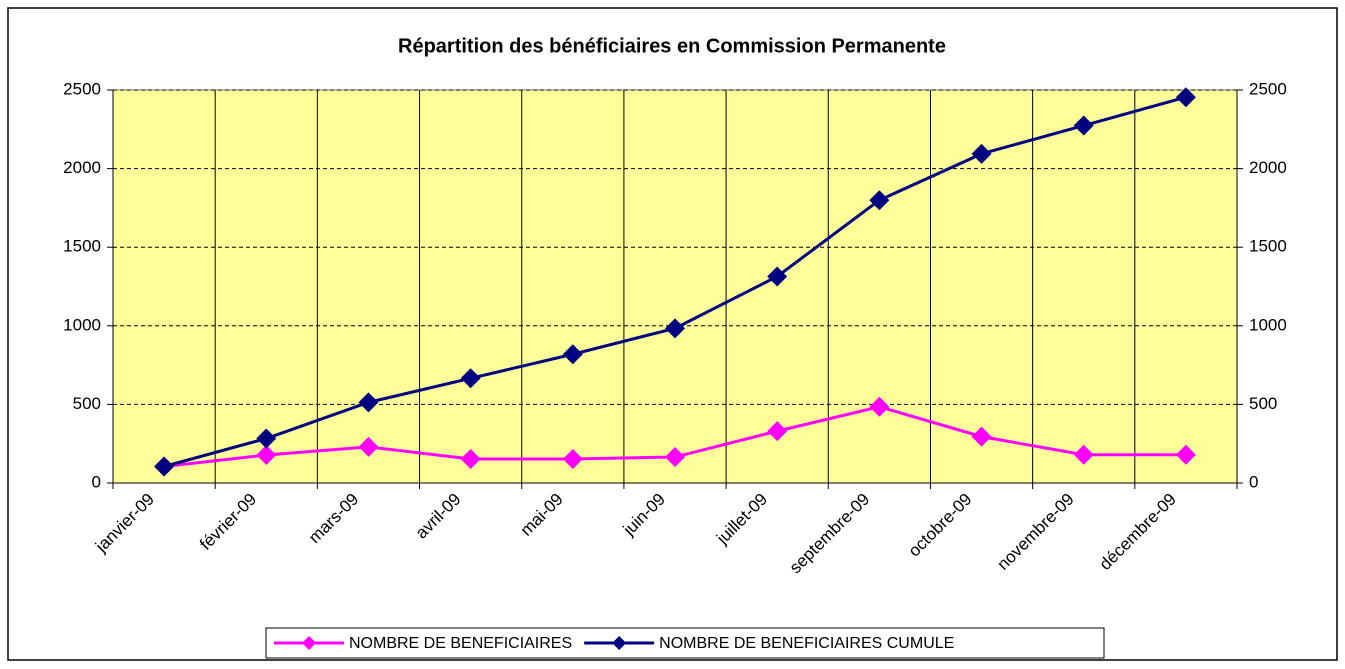 This screenshot has width=1345, height=669. Describe the element at coordinates (96, 481) in the screenshot. I see `y-tick-label: 0` at that location.